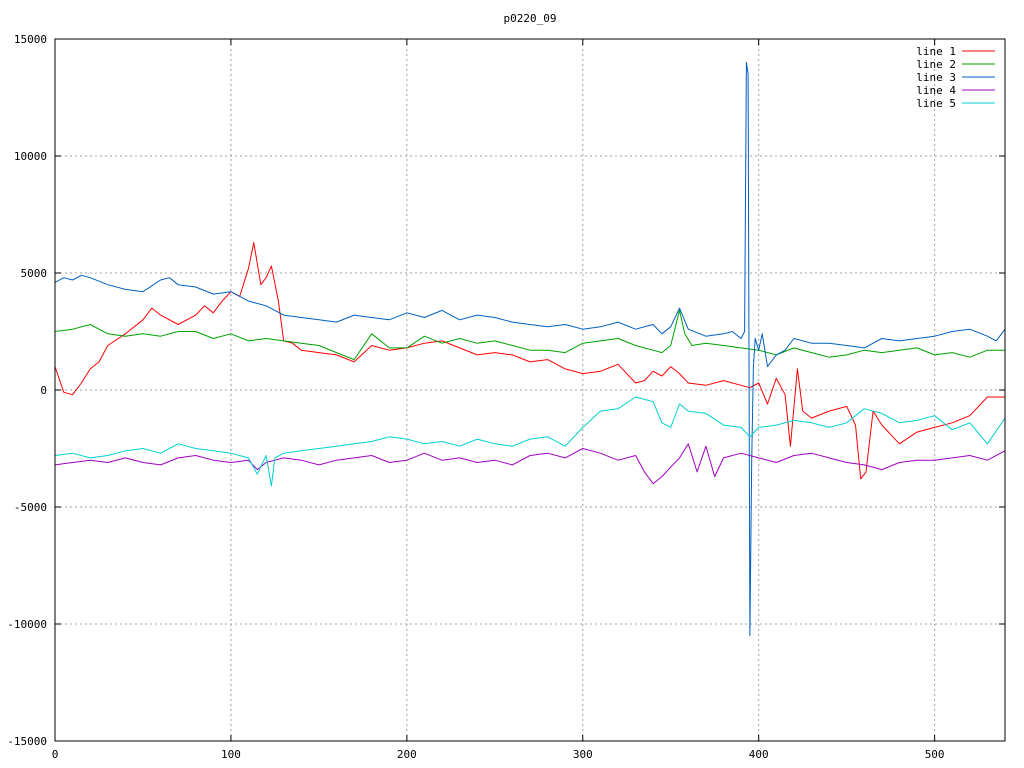 This screenshot has height=768, width=1024. Describe the element at coordinates (27, 624) in the screenshot. I see `y-tick-label: -10000` at that location.